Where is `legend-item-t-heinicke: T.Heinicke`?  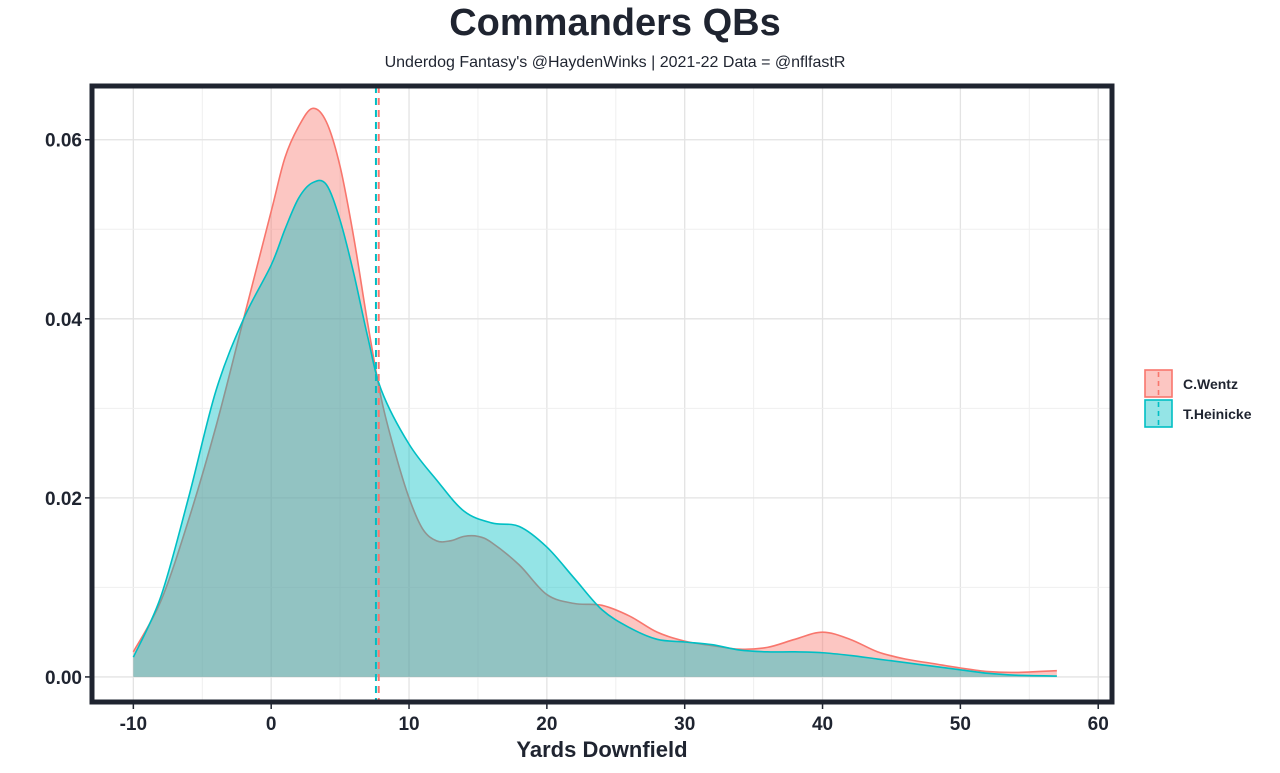
legend-item-t-heinicke: T.Heinicke is located at coordinates (1198, 413).